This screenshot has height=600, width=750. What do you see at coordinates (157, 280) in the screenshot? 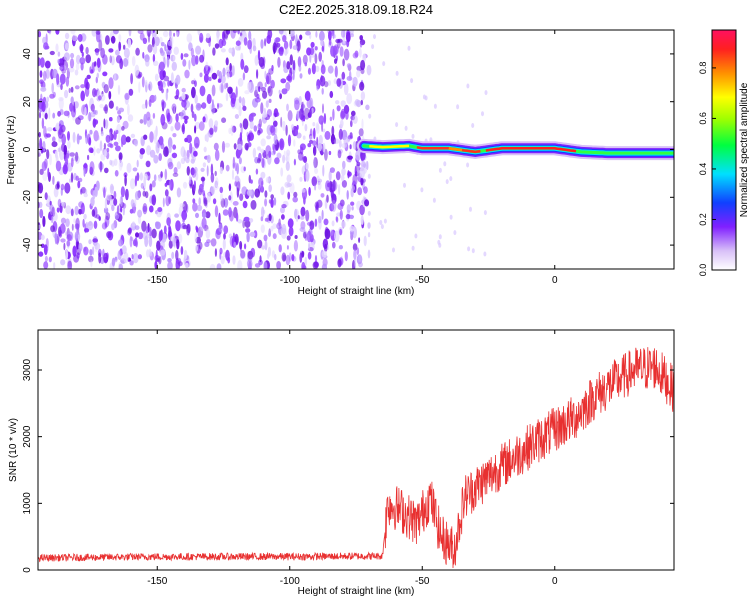
I see `x-tick-label: -150` at bounding box center [157, 280].